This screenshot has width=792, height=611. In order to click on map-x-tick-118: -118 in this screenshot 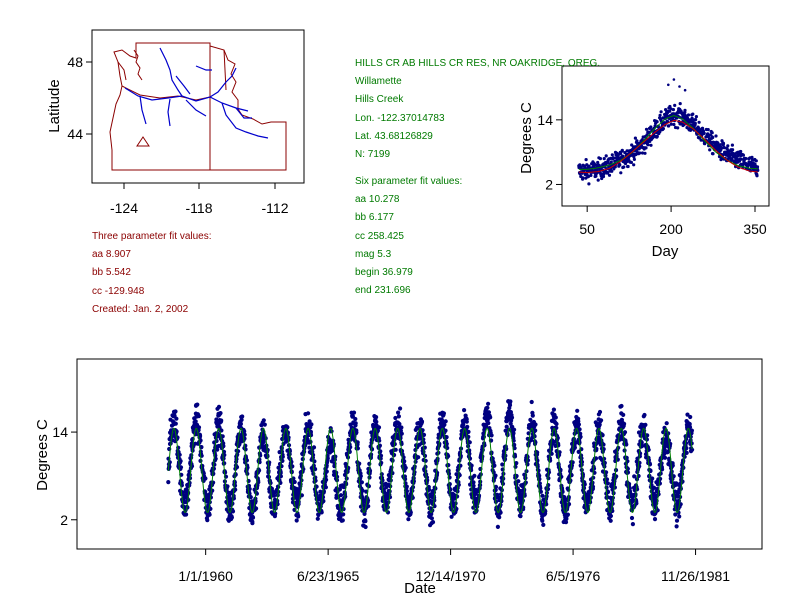, I will do `click(199, 208)`.